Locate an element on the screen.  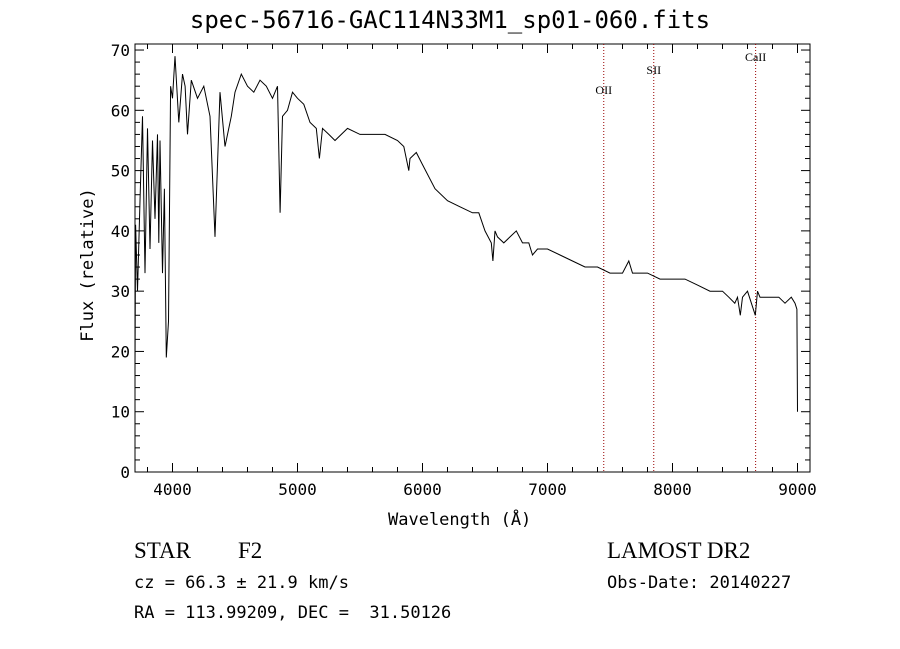
x-tick-label: 6000 is located at coordinates (422, 489).